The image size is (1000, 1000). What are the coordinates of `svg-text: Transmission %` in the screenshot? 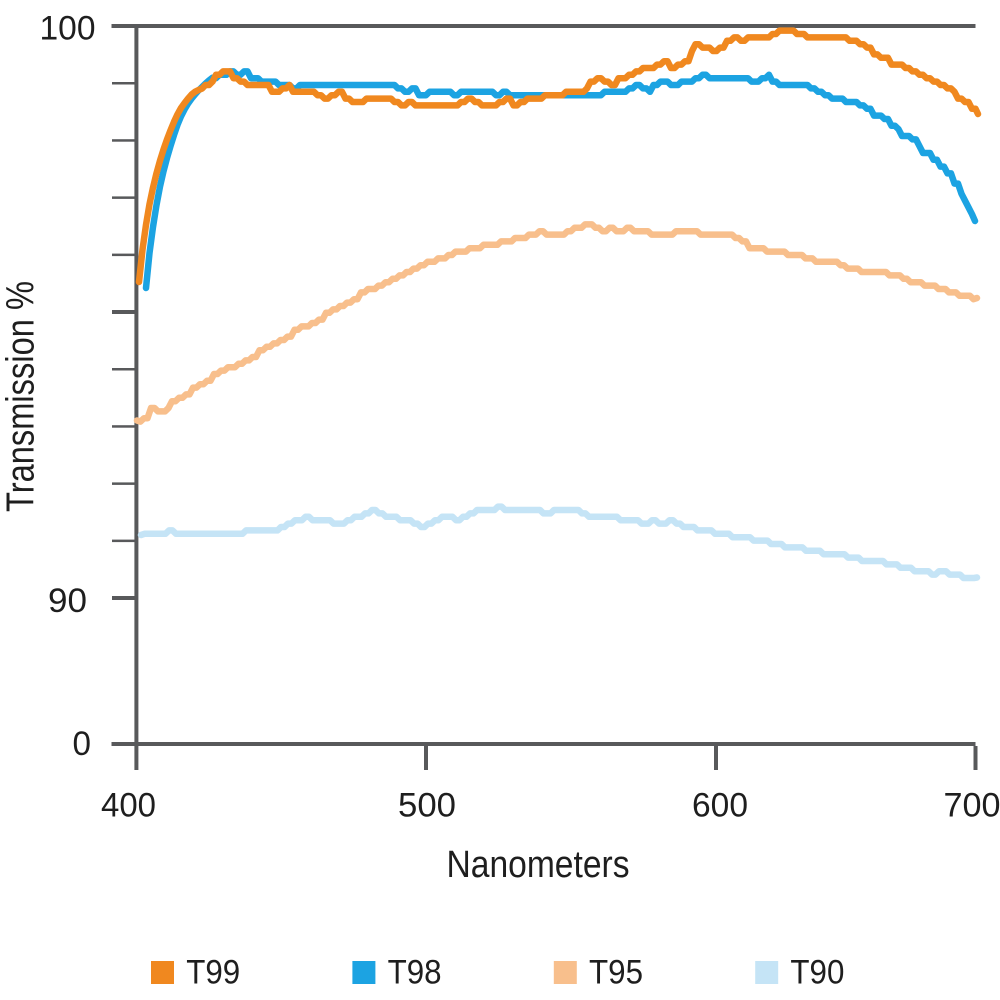 It's located at (21, 396).